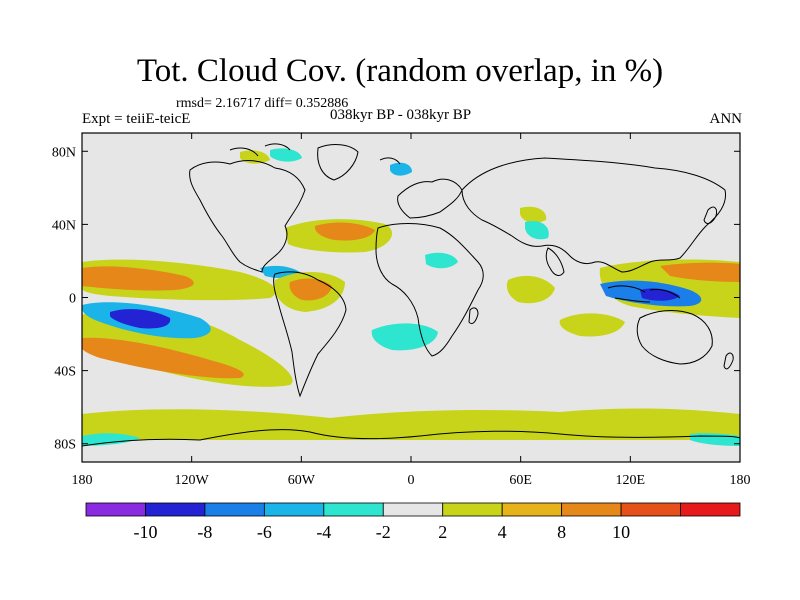  Describe the element at coordinates (72, 299) in the screenshot. I see `y-tick-label: 0` at that location.